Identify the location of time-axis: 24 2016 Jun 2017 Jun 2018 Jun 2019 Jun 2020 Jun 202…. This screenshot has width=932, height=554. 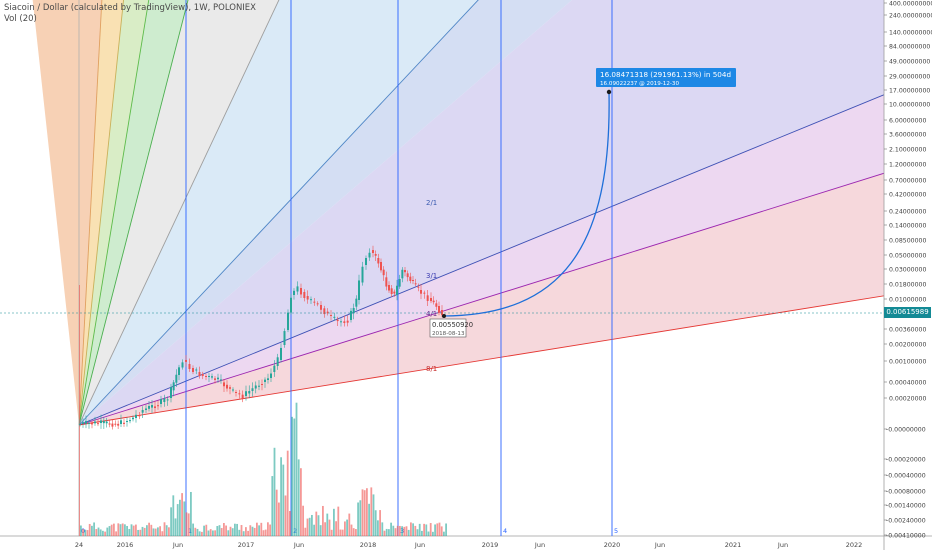
(468, 545).